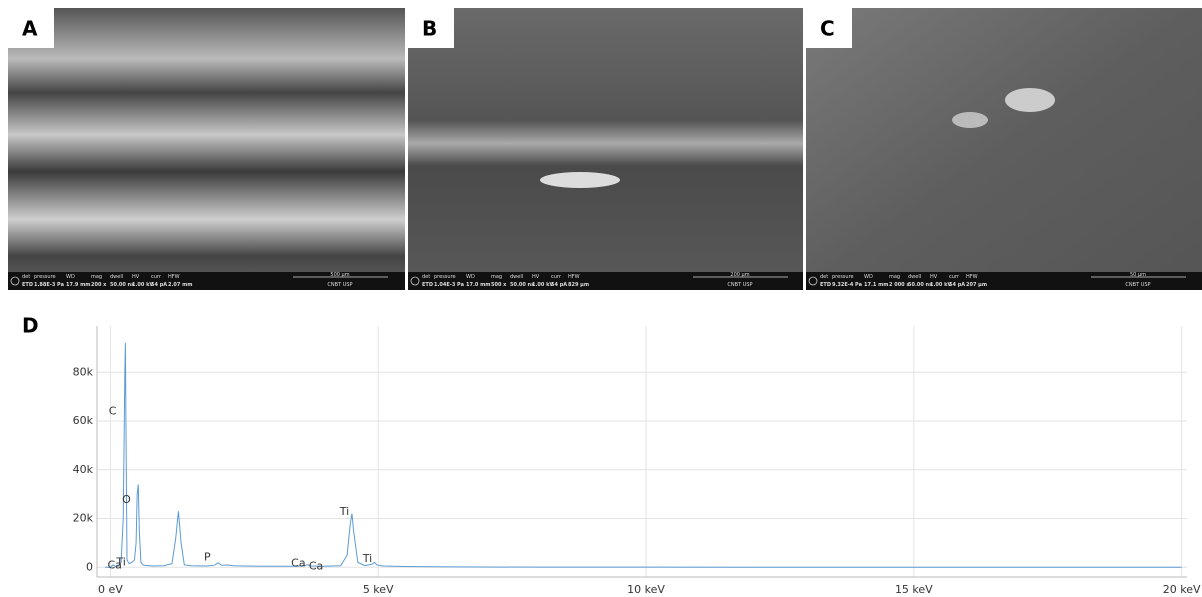 The width and height of the screenshot is (1202, 597). I want to click on x-tick-label: 10 keV, so click(646, 589).